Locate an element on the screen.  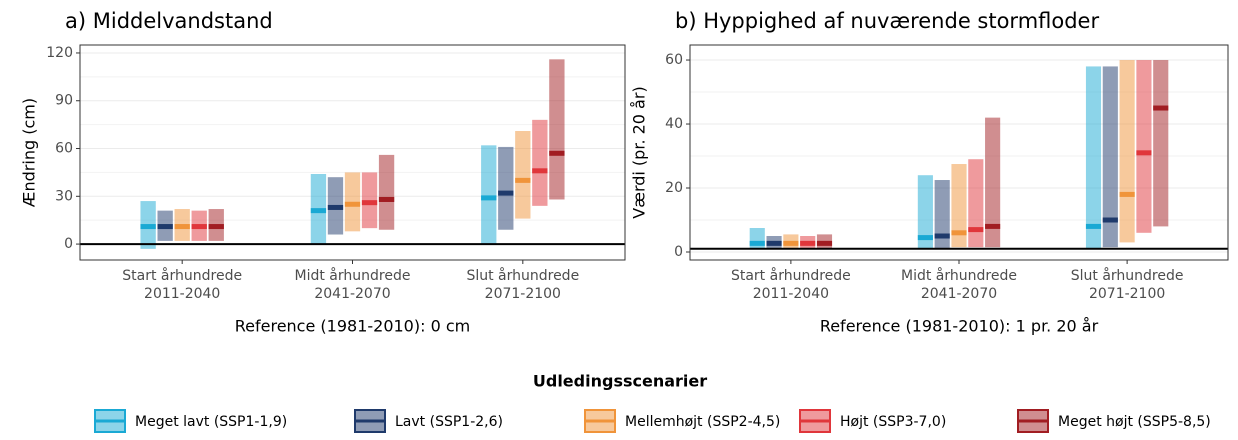
legend-label: Lavt (SSP1-2,6) is located at coordinates (449, 422).